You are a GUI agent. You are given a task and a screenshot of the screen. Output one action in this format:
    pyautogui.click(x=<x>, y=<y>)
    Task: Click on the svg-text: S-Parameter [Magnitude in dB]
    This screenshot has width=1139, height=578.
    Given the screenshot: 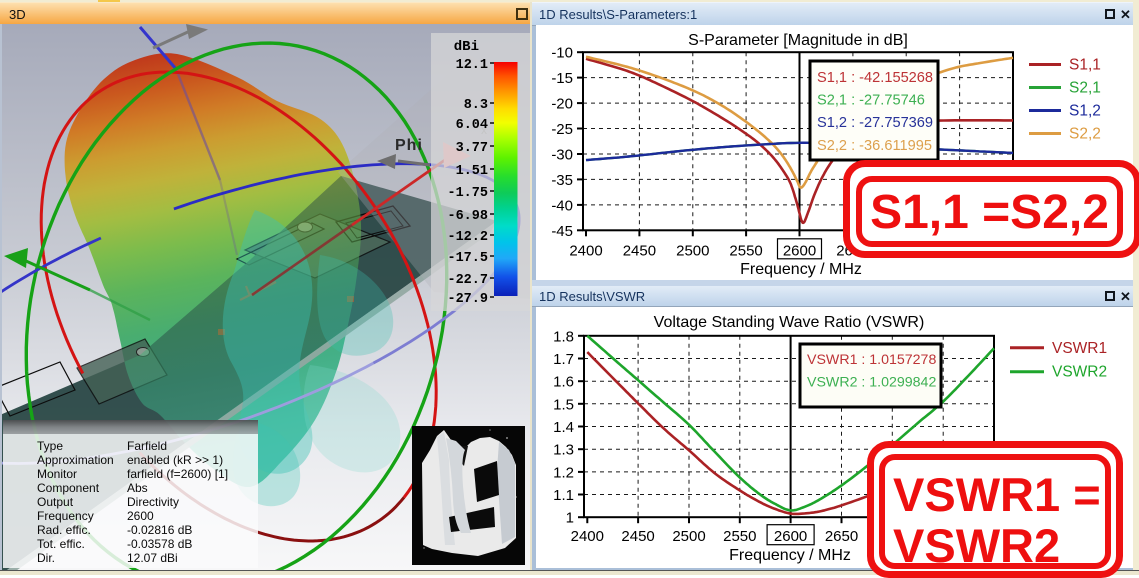 What is the action you would take?
    pyautogui.click(x=798, y=40)
    